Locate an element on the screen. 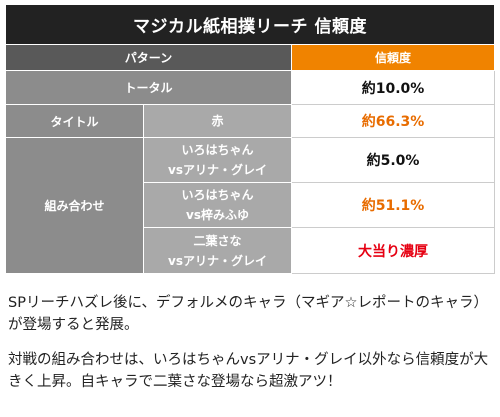  title-red-value: 約66.3% is located at coordinates (393, 121).